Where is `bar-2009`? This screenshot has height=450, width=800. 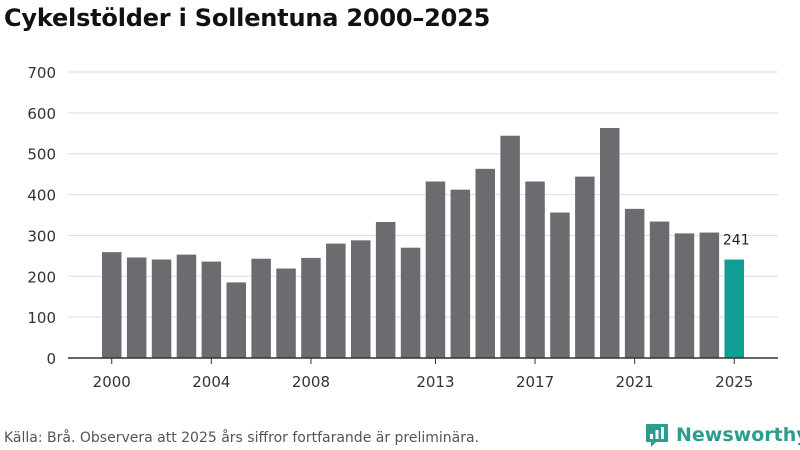
bar-2009 is located at coordinates (336, 300).